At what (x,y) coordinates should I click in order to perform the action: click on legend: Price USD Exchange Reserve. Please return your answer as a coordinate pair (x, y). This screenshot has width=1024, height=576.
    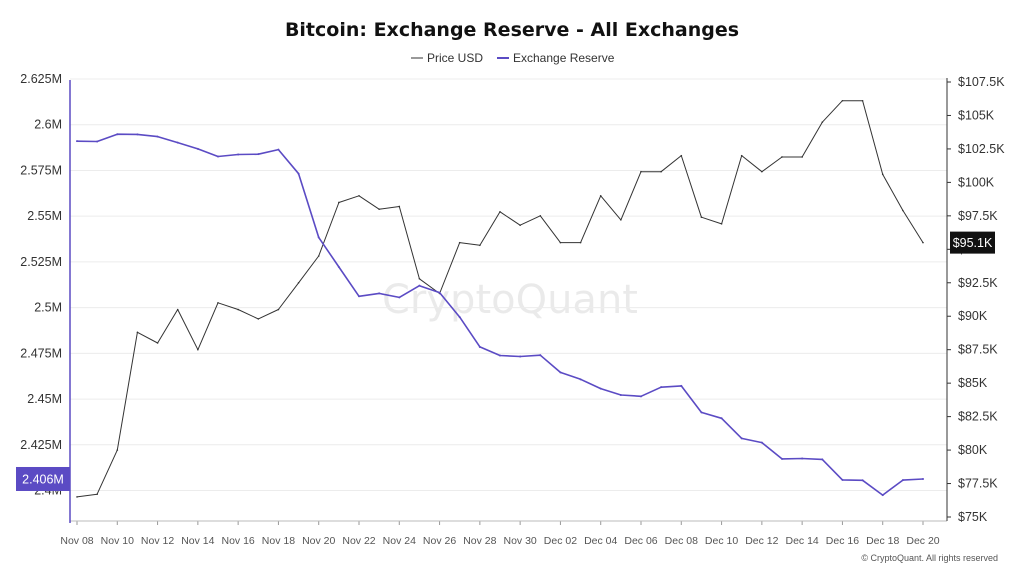
    Looking at the image, I should click on (513, 58).